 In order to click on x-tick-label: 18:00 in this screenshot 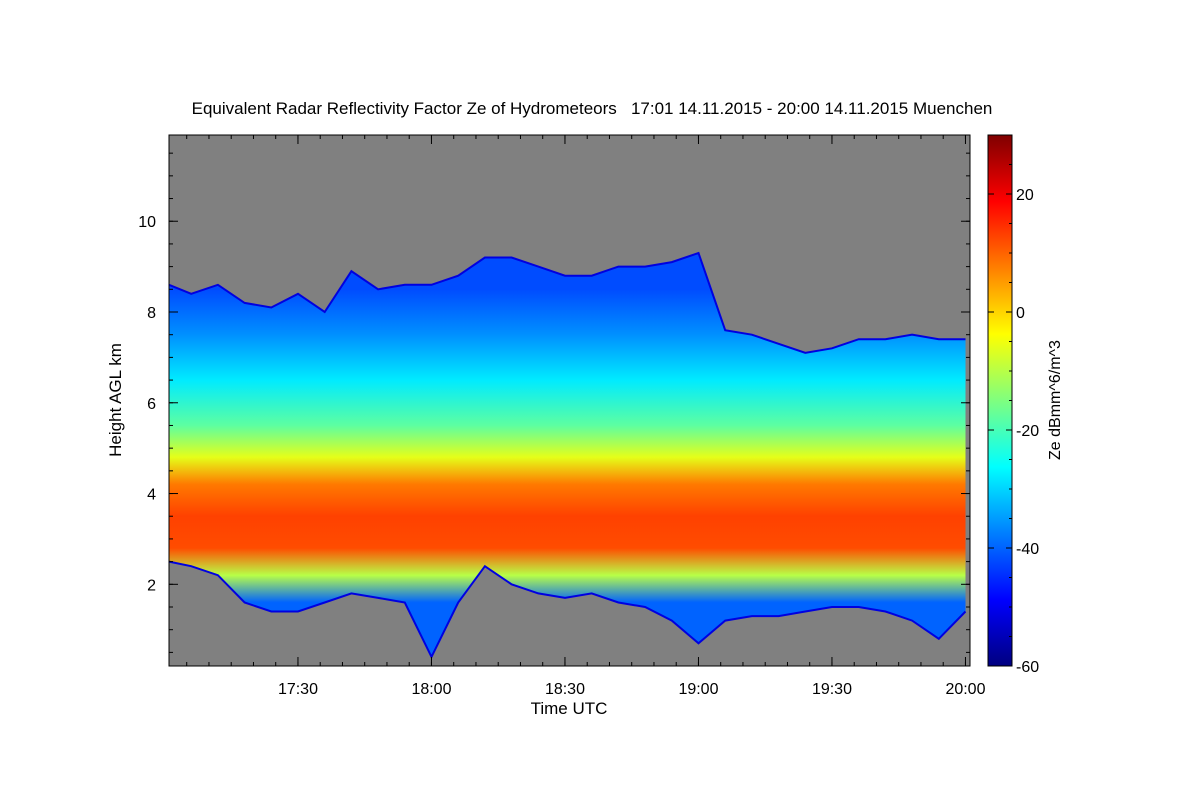, I will do `click(431, 689)`.